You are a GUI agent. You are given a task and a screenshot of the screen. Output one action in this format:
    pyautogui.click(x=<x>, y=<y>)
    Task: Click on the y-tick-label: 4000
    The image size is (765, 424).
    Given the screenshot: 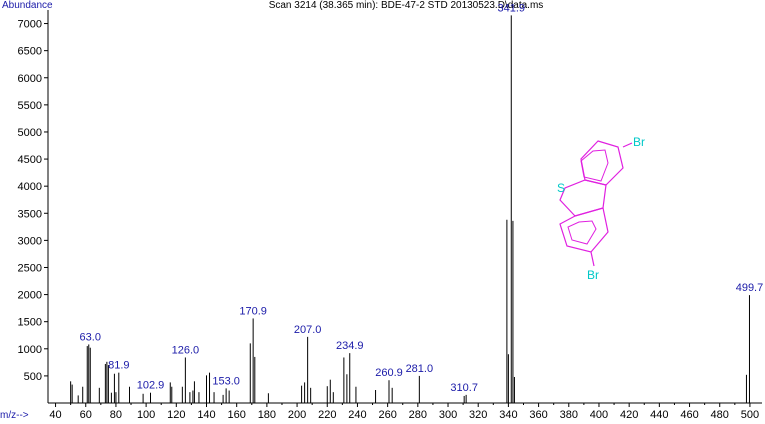 What is the action you would take?
    pyautogui.click(x=30, y=187)
    